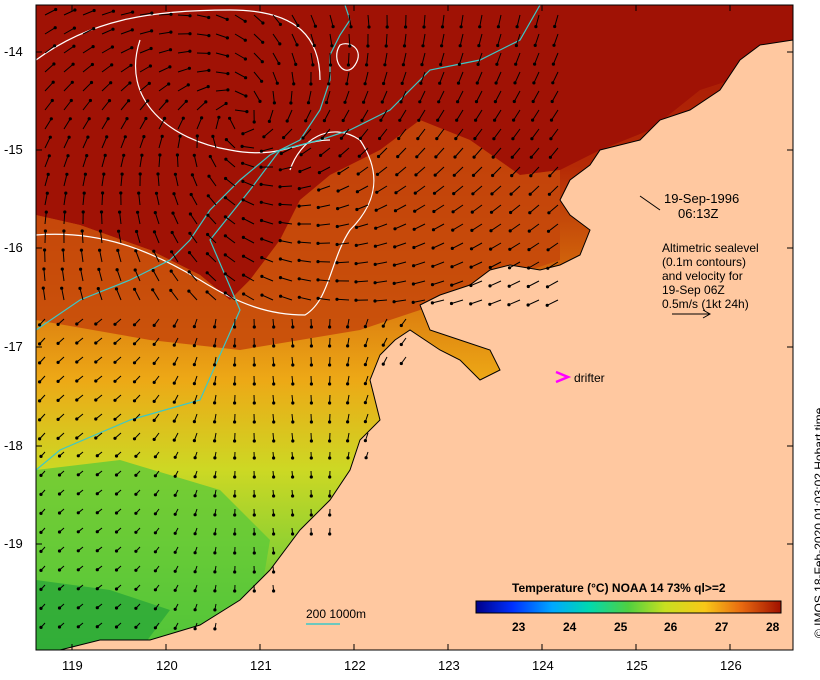  Describe the element at coordinates (619, 588) in the screenshot. I see `colorbar-title: Temperature (°C) NOAA 14 73% ql>=2` at that location.